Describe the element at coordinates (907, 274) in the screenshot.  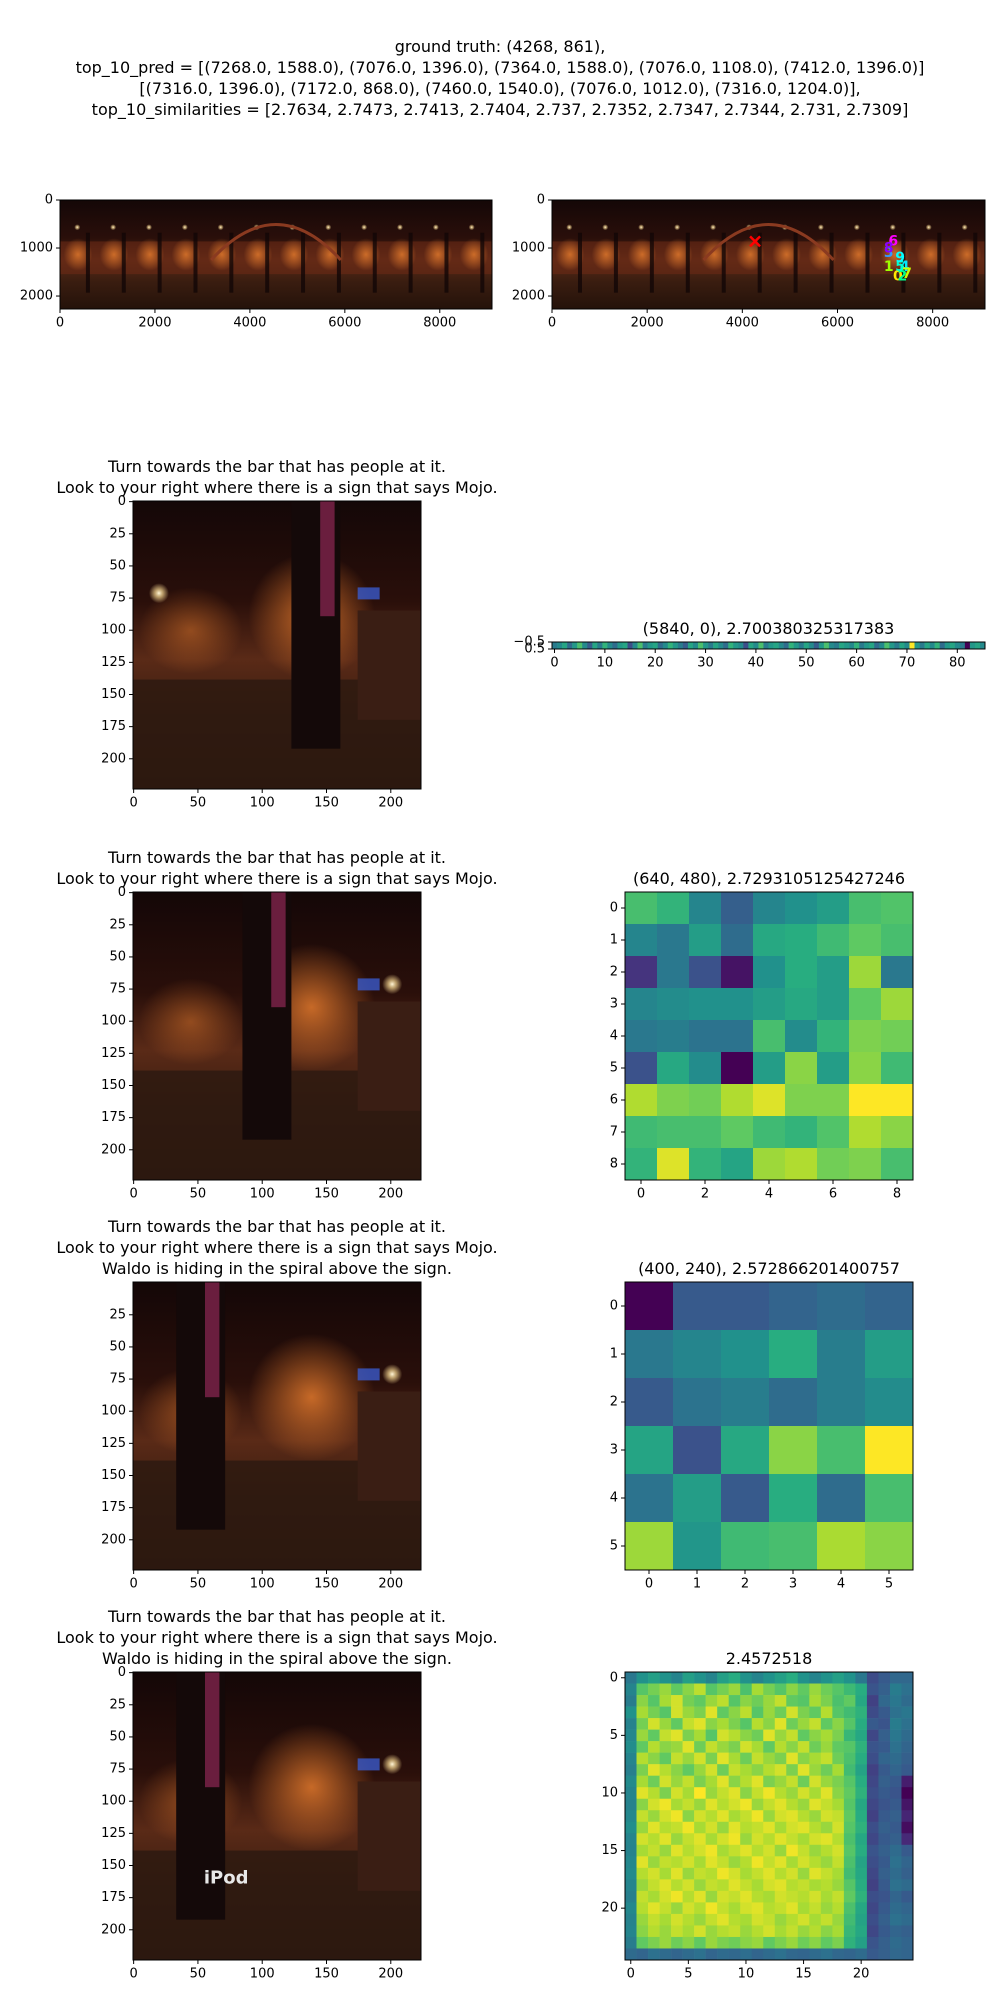
I see `prediction-label: 7` at that location.